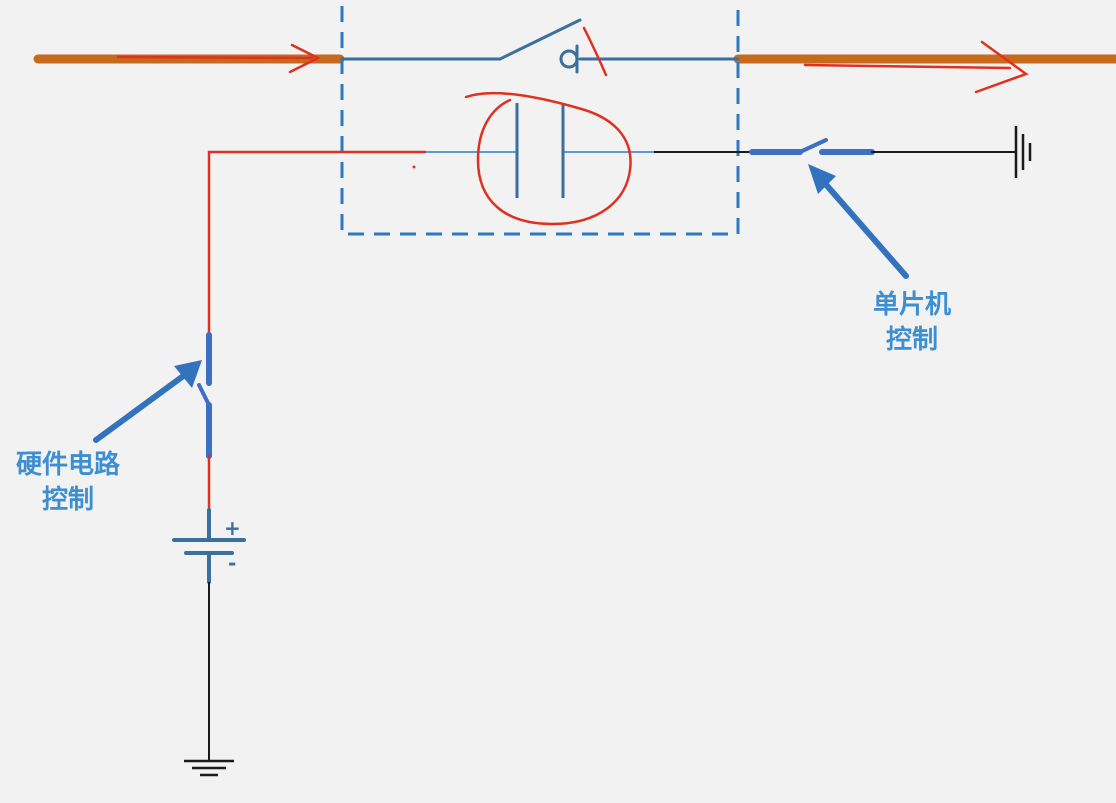 This screenshot has height=803, width=1116. What do you see at coordinates (912, 323) in the screenshot?
I see `mcu-control-label: 单片机 控制` at bounding box center [912, 323].